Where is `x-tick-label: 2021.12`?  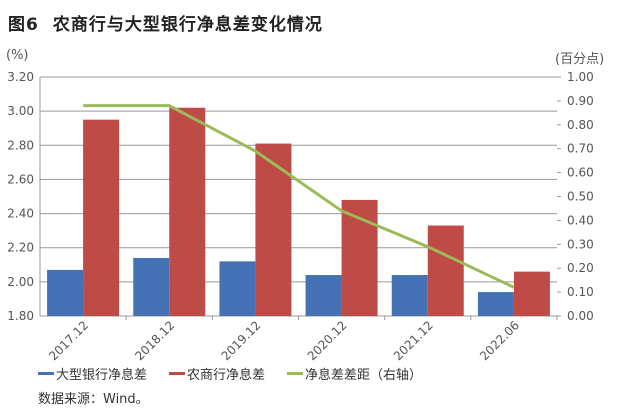
x-tick-label: 2021.12 is located at coordinates (413, 340).